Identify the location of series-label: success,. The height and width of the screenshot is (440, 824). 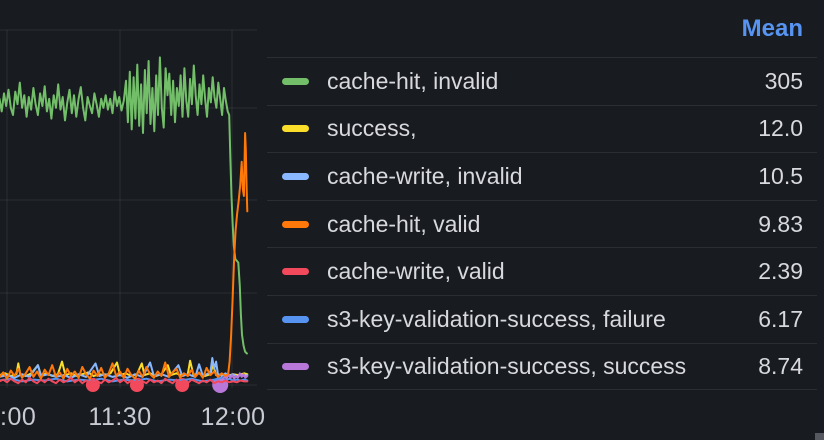
(372, 128).